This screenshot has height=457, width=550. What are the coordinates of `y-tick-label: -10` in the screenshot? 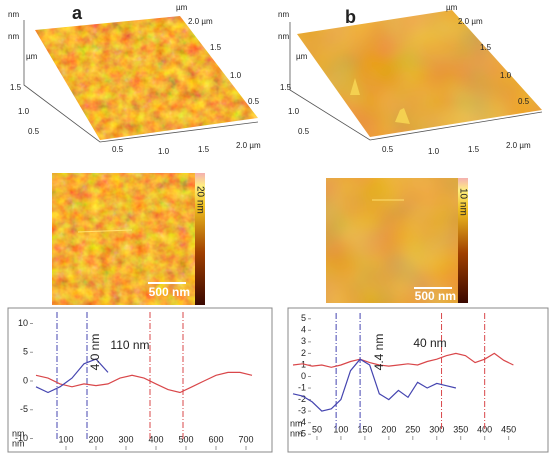 It's located at (21, 438).